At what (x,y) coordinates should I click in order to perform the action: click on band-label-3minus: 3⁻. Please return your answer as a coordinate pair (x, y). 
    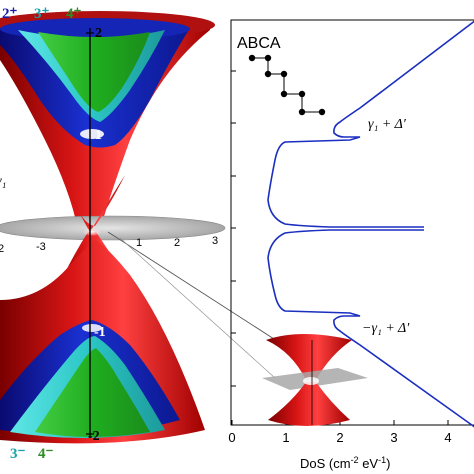
    Looking at the image, I should click on (18, 454).